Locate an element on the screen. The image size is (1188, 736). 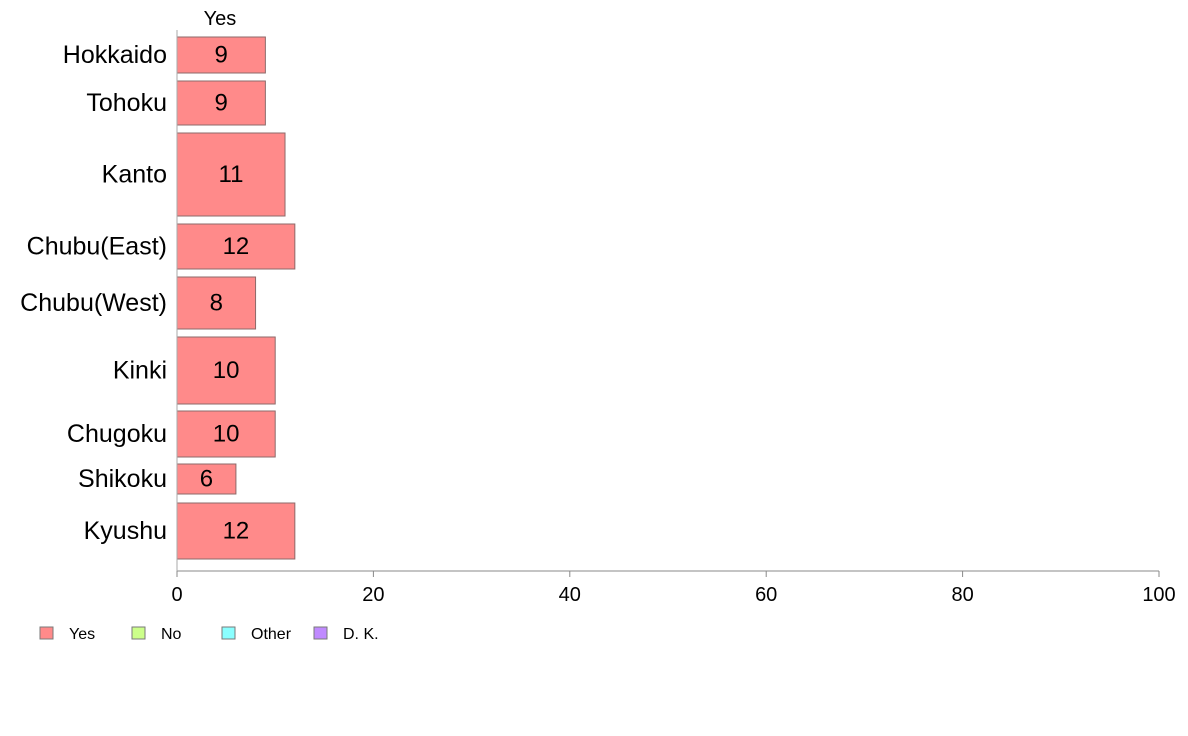
category-label: Kyushu is located at coordinates (125, 531).